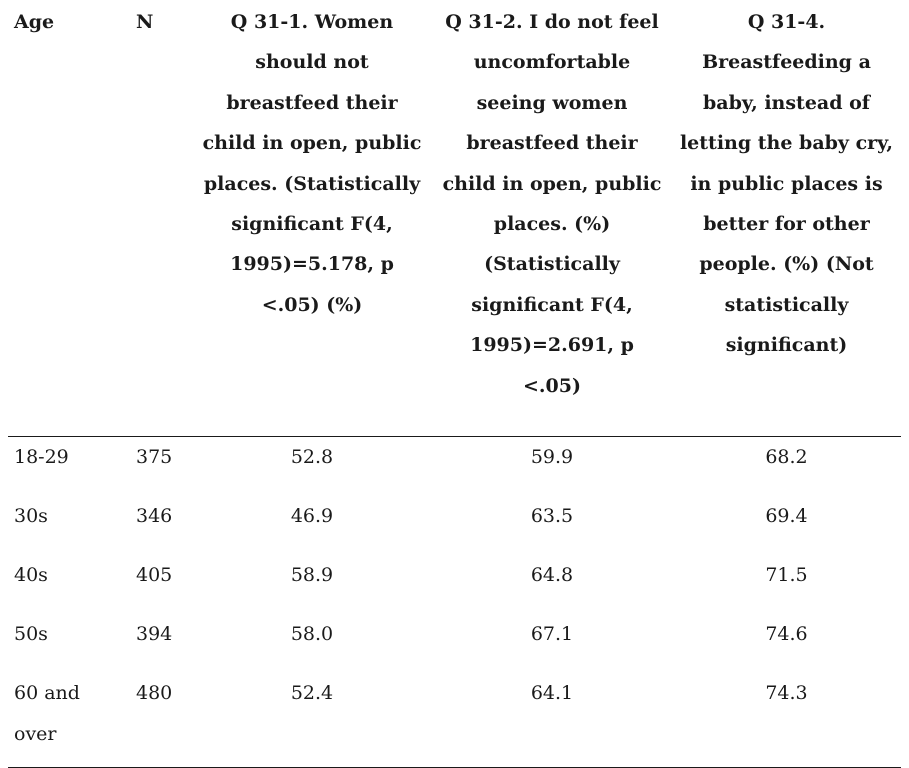 The height and width of the screenshot is (768, 909). Describe the element at coordinates (31, 634) in the screenshot. I see `cell-age: 50s` at that location.